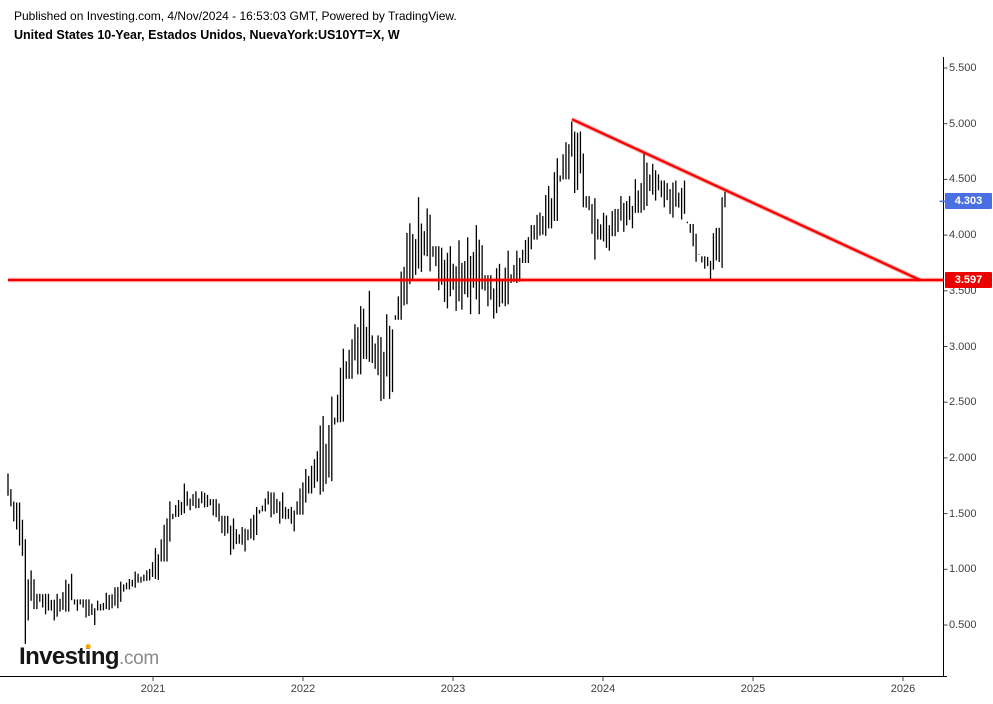 Image resolution: width=993 pixels, height=704 pixels. What do you see at coordinates (453, 689) in the screenshot?
I see `x-axis-label: 2023` at bounding box center [453, 689].